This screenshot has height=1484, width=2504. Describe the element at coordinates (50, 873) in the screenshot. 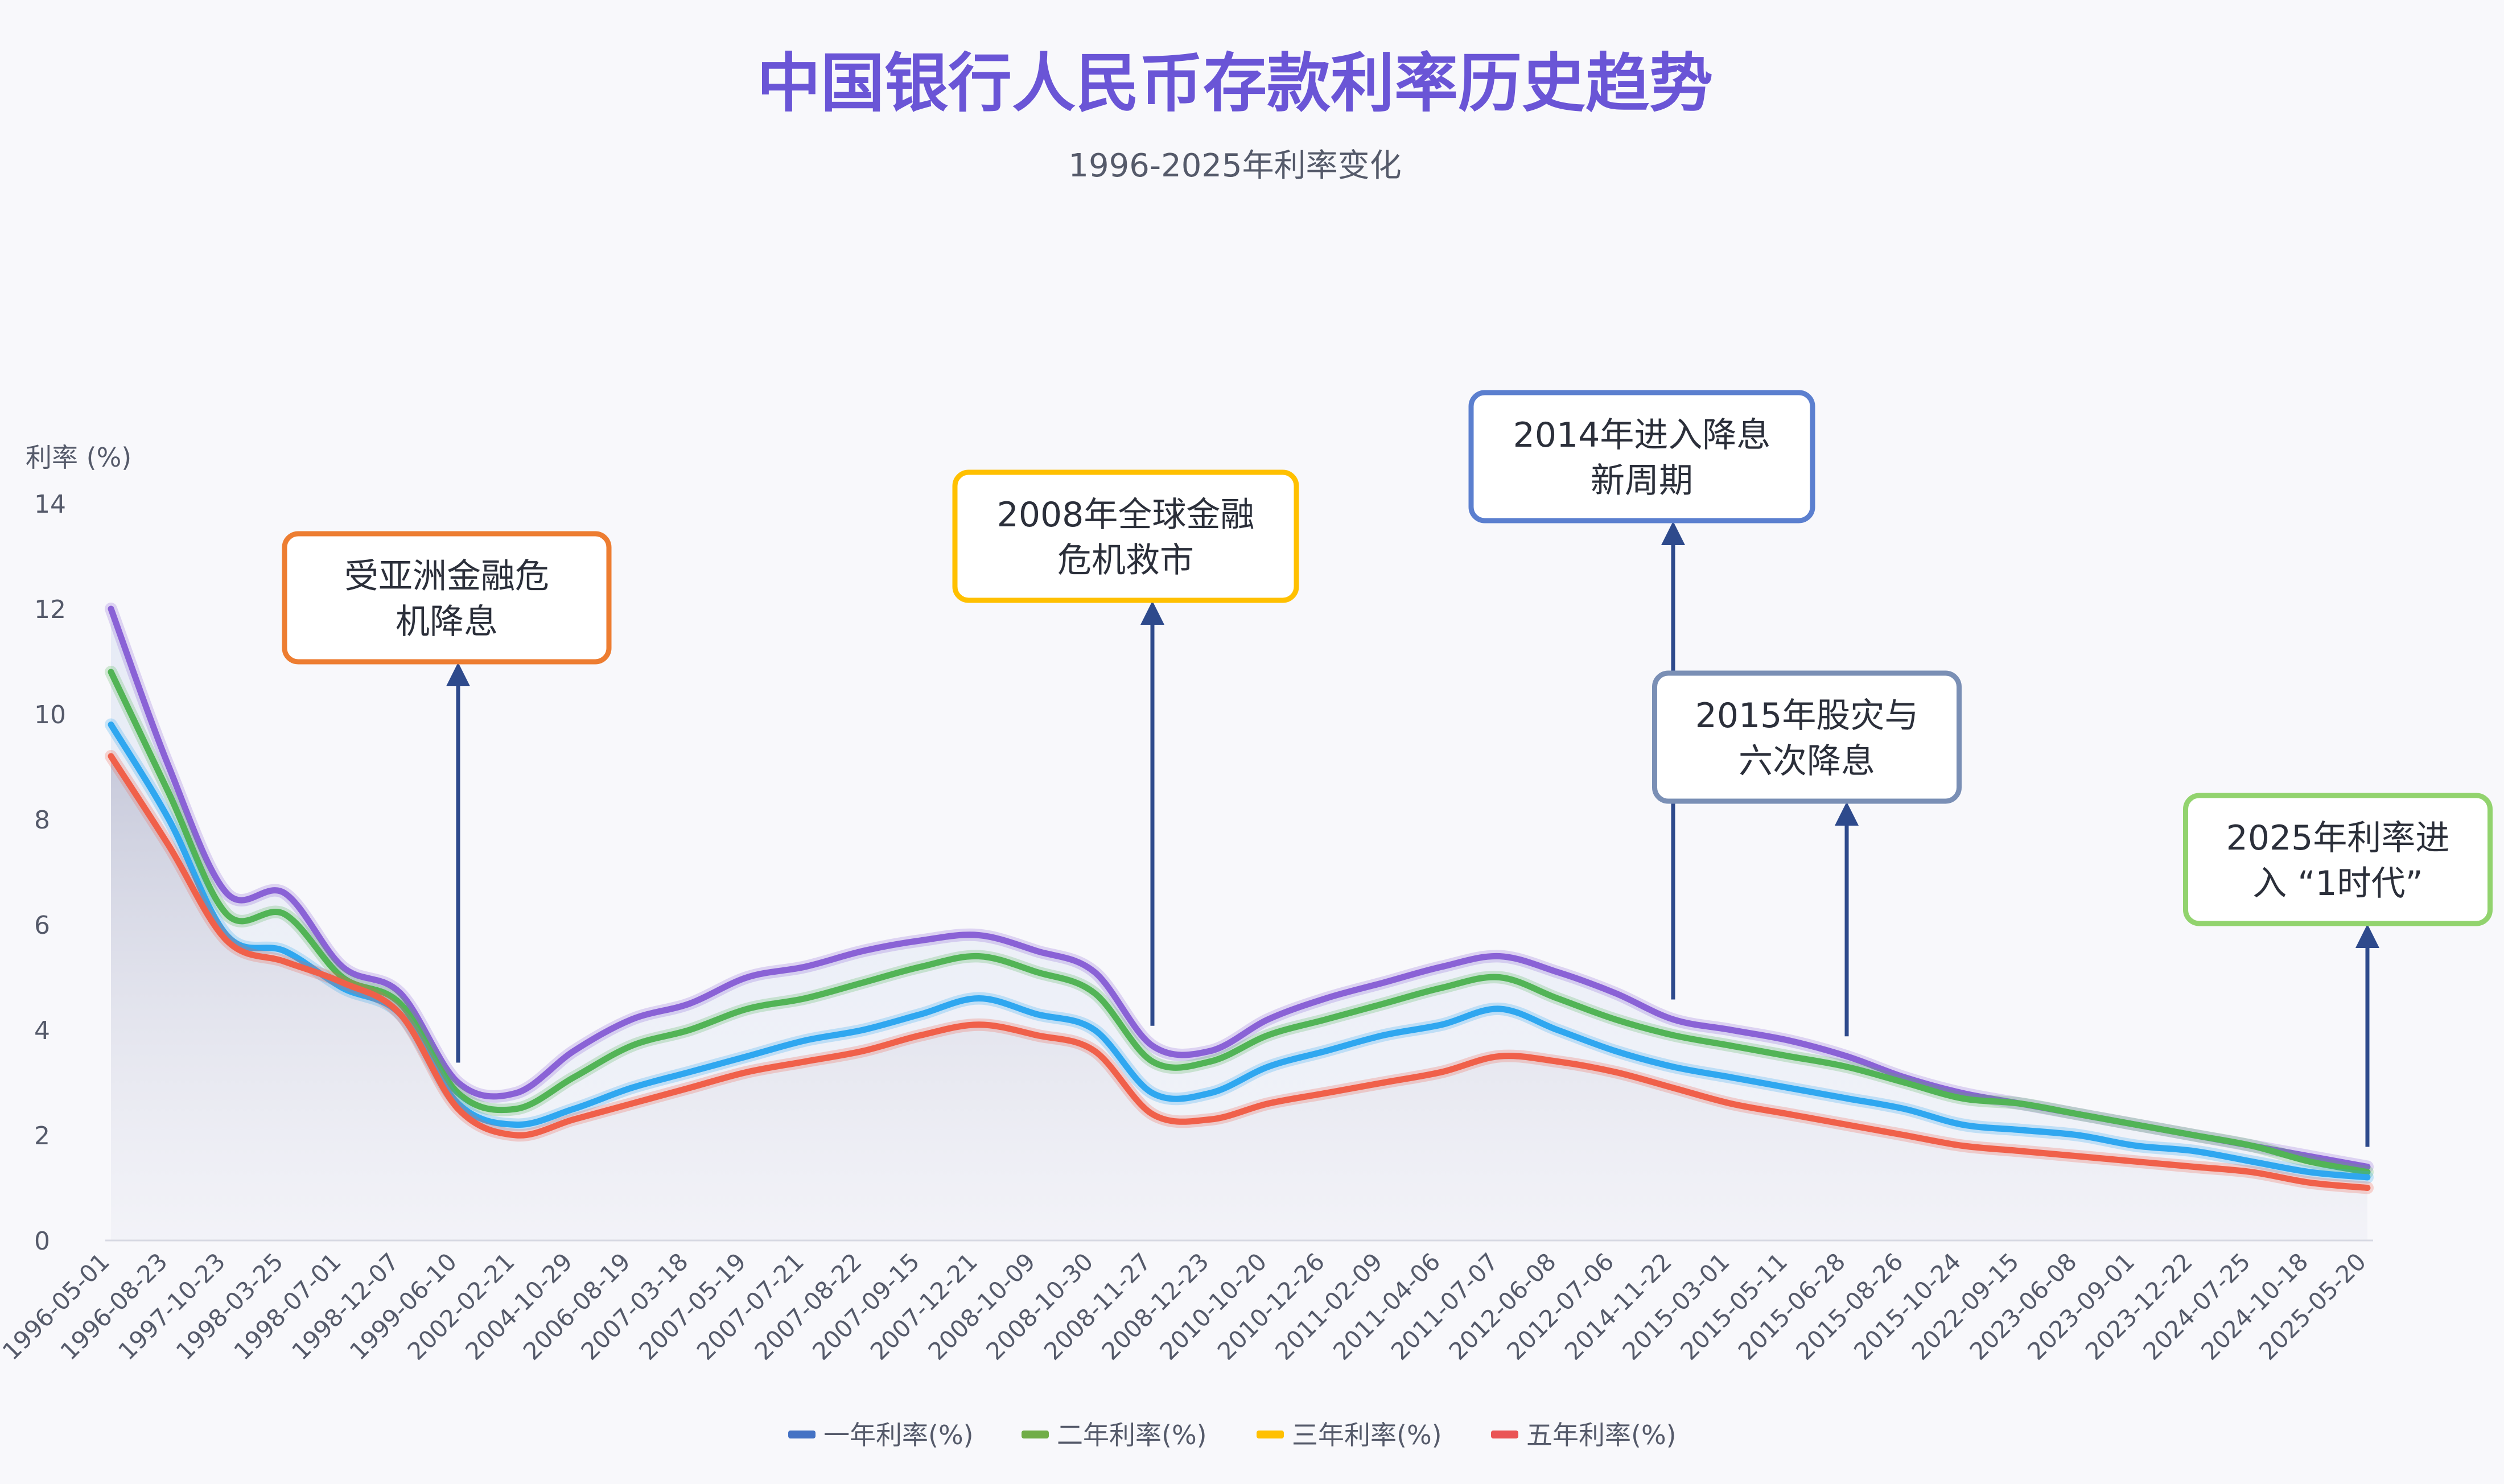

I see `y-axis-ticks: 0 2 4 6 8 10 12 14` at that location.